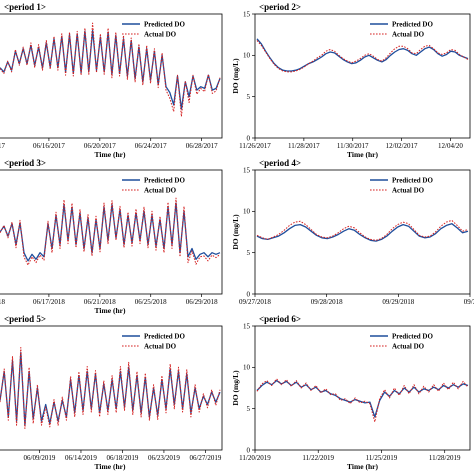 This screenshot has height=474, width=474. What do you see at coordinates (151, 146) in the screenshot?
I see `x-tick-label: 06/24/2017` at bounding box center [151, 146].